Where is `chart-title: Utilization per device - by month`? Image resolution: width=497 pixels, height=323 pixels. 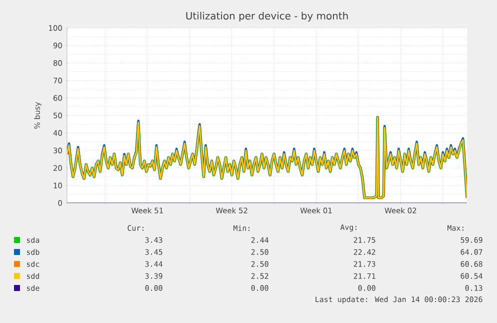
chart-title: Utilization per device - by month is located at coordinates (267, 17).